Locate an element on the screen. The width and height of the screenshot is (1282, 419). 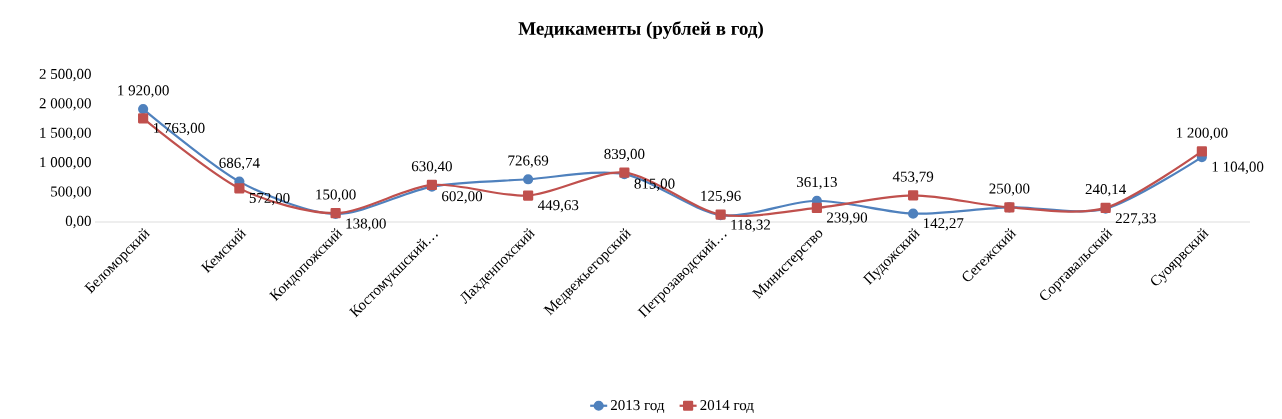
data-label: 1 200,00 is located at coordinates (1202, 133).